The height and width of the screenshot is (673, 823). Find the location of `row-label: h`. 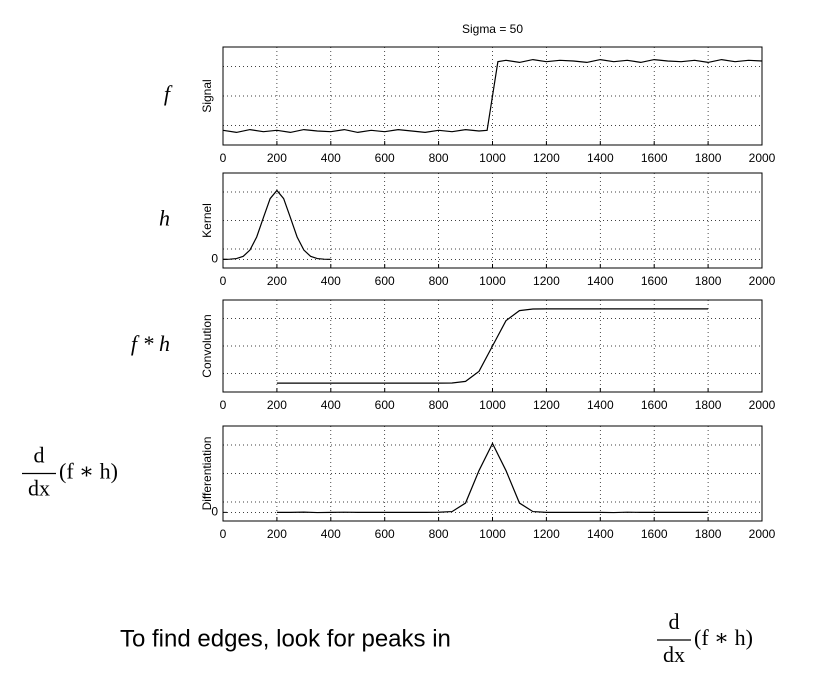

row-label: h is located at coordinates (164, 218).